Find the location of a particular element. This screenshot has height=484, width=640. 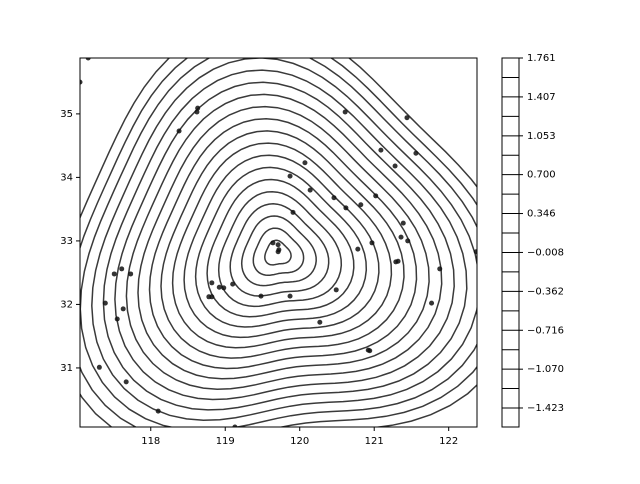

y-tick-label: 34 is located at coordinates (66, 177).